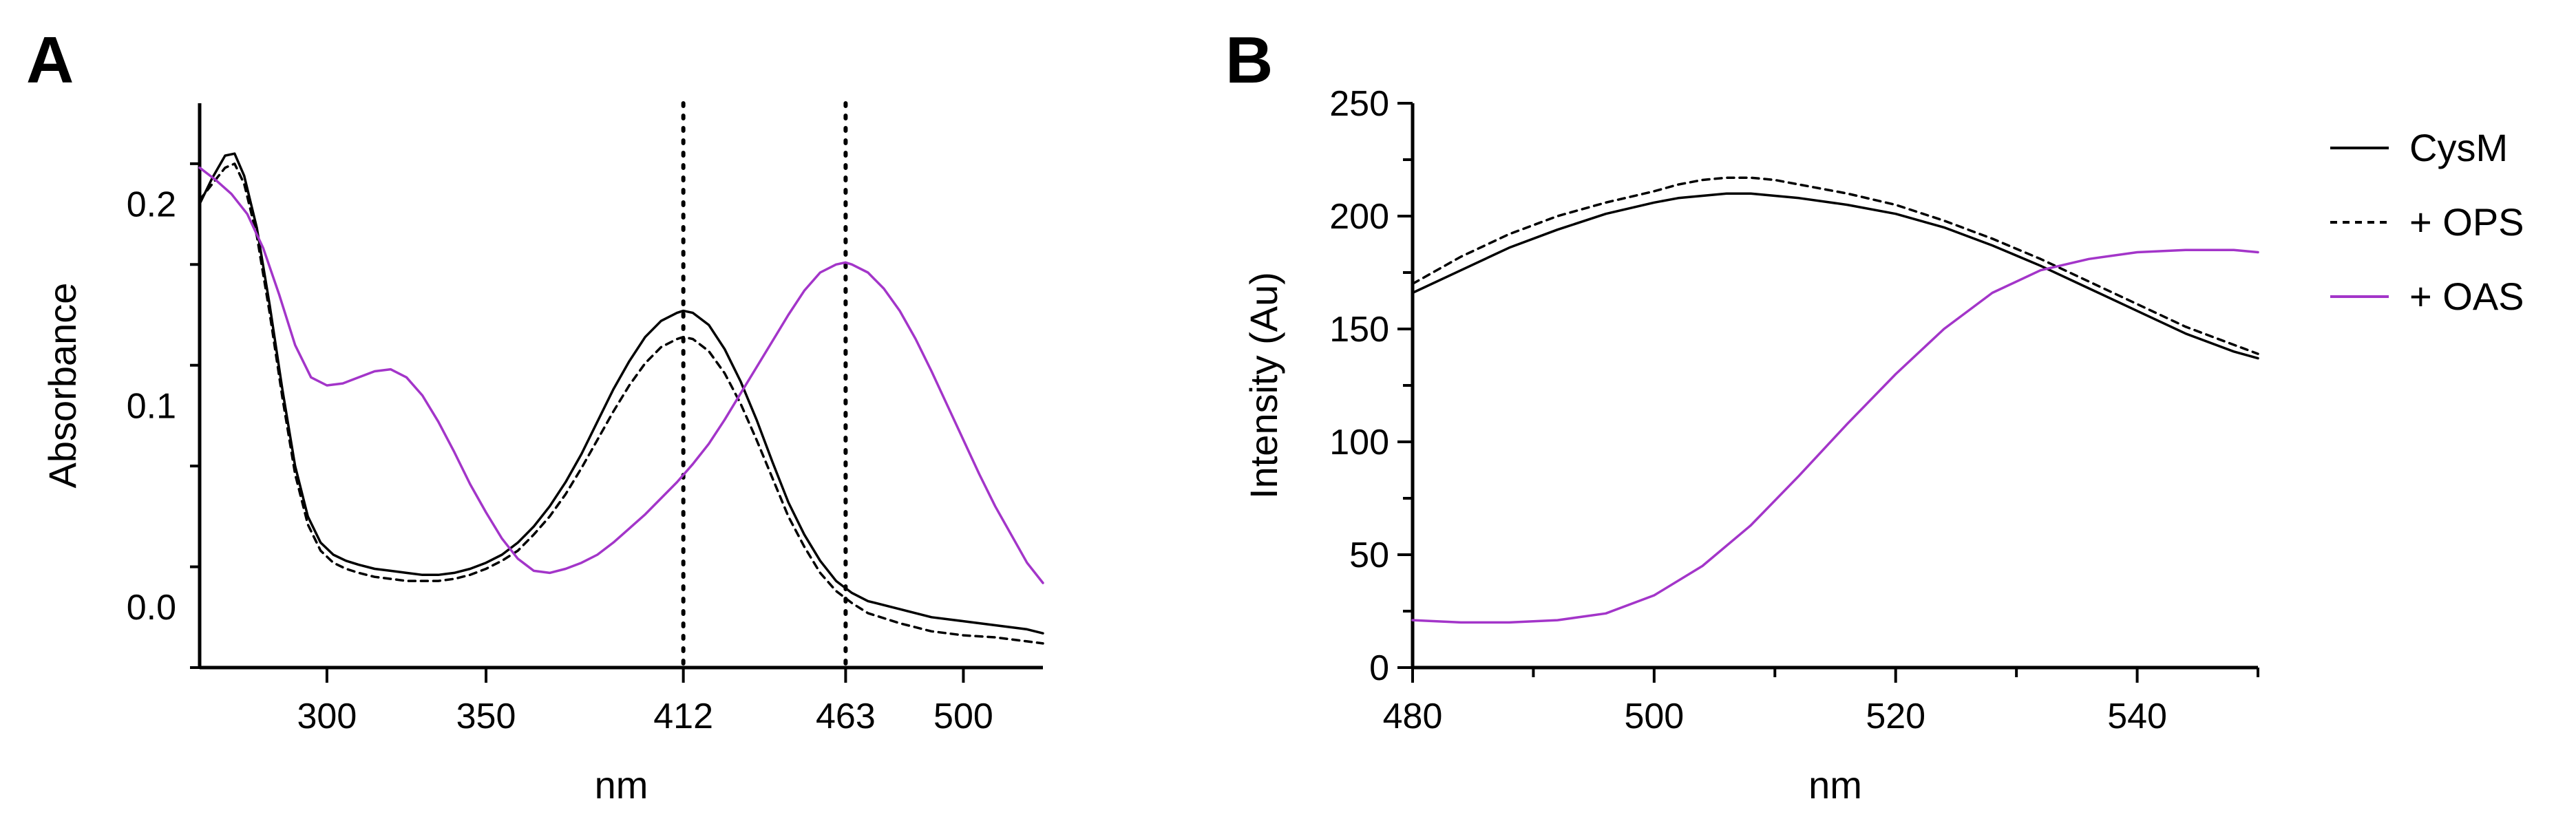 The width and height of the screenshot is (2576, 830). I want to click on chart-a-x-axis-title: nm, so click(622, 785).